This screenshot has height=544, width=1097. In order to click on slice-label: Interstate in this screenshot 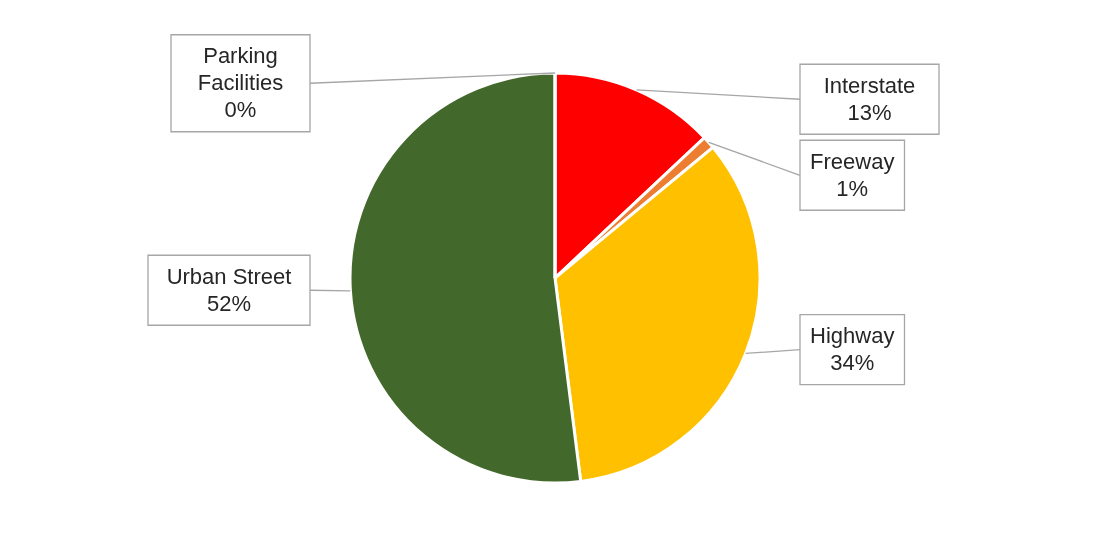, I will do `click(869, 85)`.